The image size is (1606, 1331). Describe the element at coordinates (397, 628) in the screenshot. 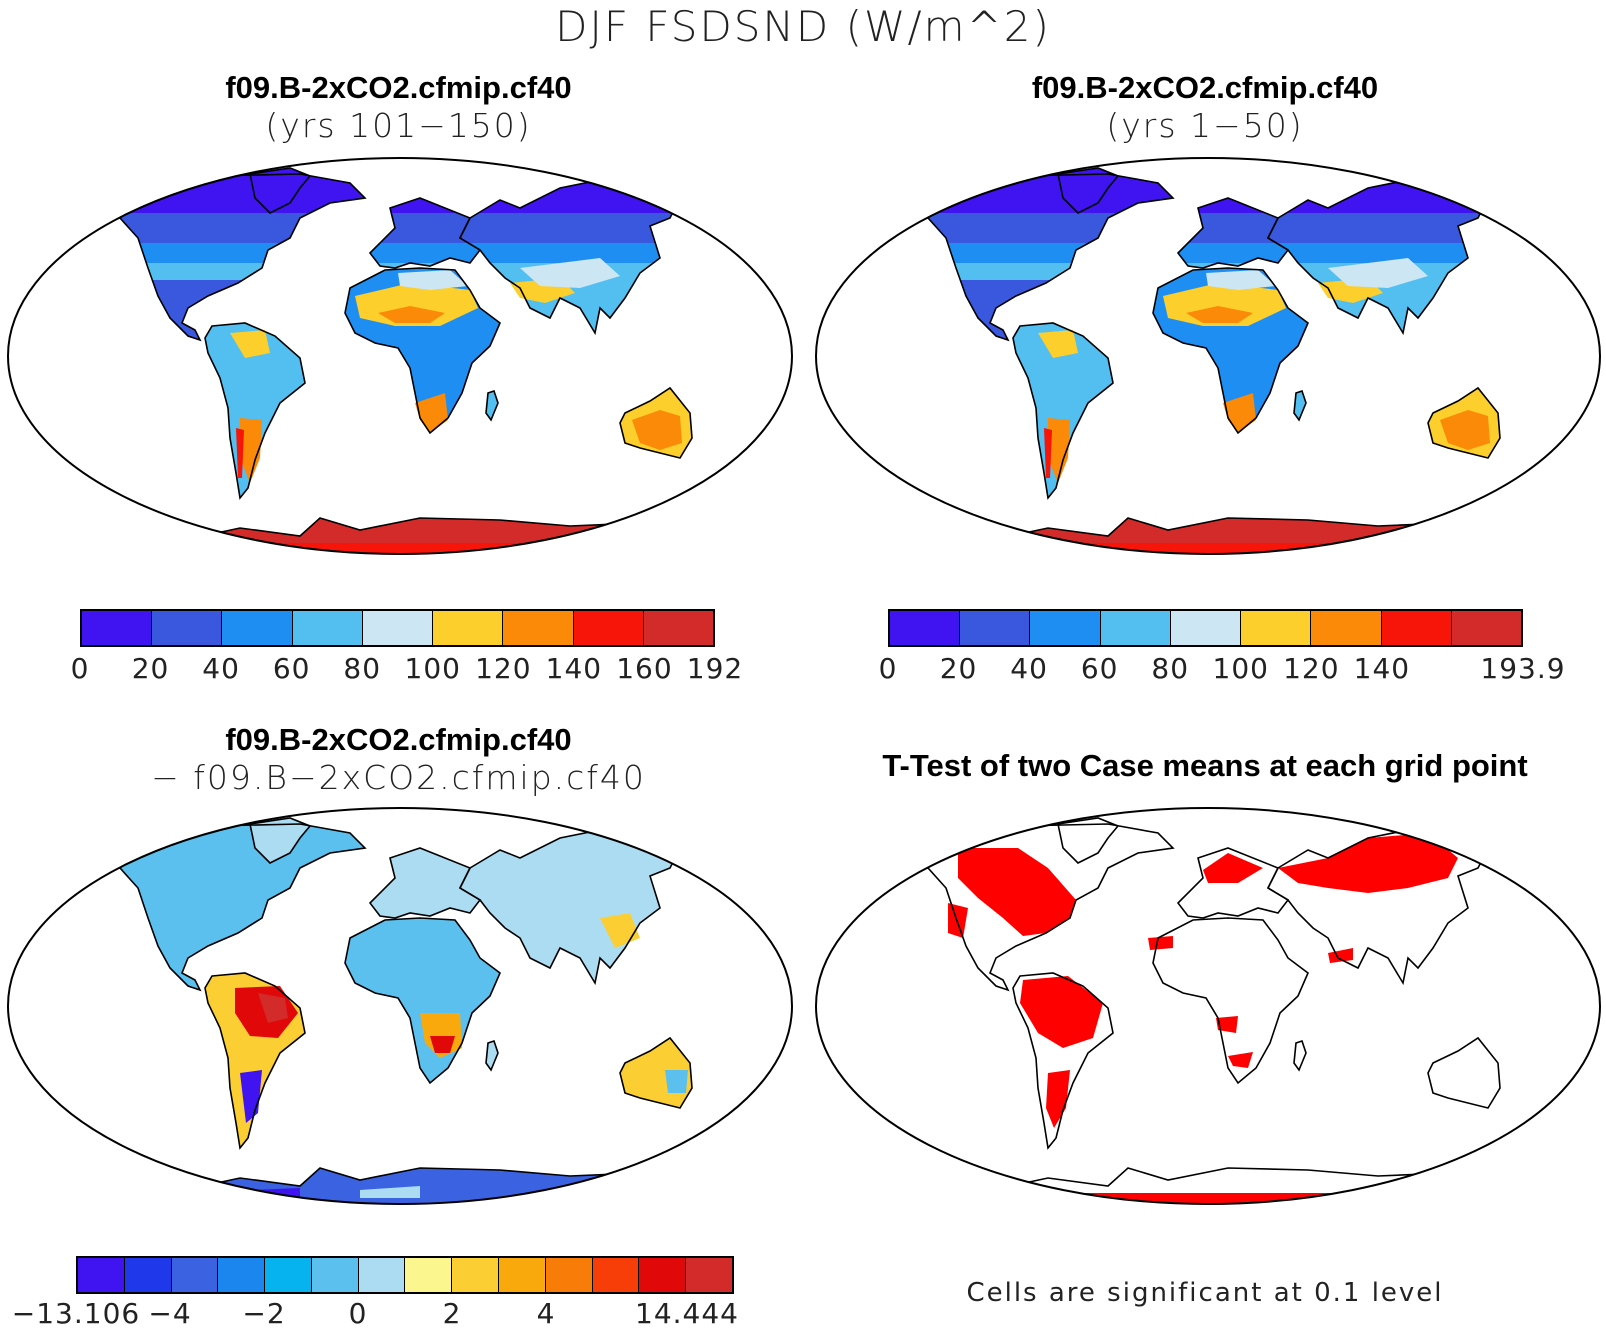

I see `colorbar-top-left` at that location.